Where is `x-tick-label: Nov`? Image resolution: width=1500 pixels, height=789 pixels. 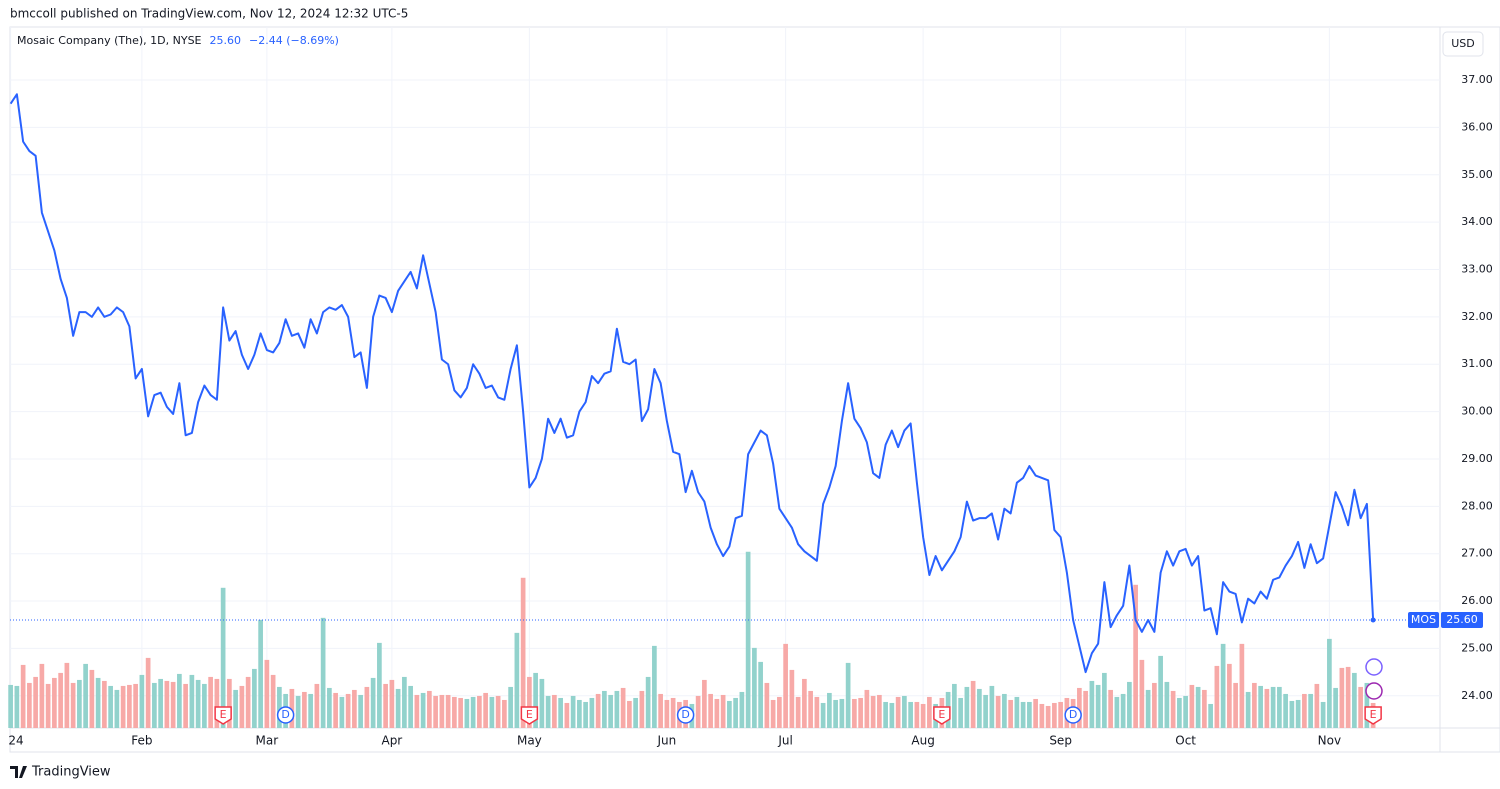 x-tick-label: Nov is located at coordinates (1329, 741).